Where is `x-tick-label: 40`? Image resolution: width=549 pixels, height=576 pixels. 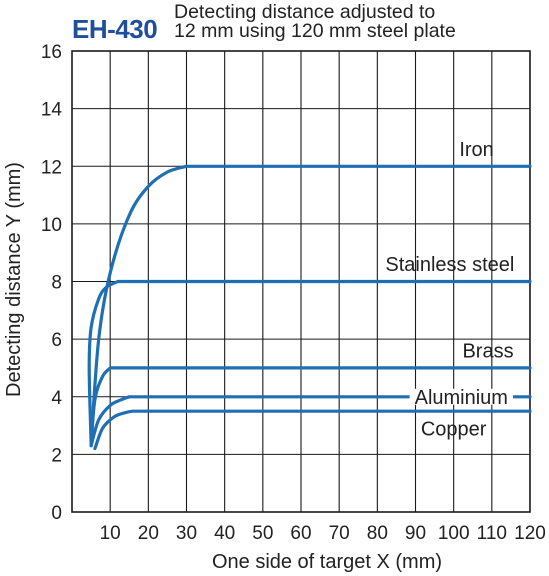 x-tick-label: 40 is located at coordinates (224, 533).